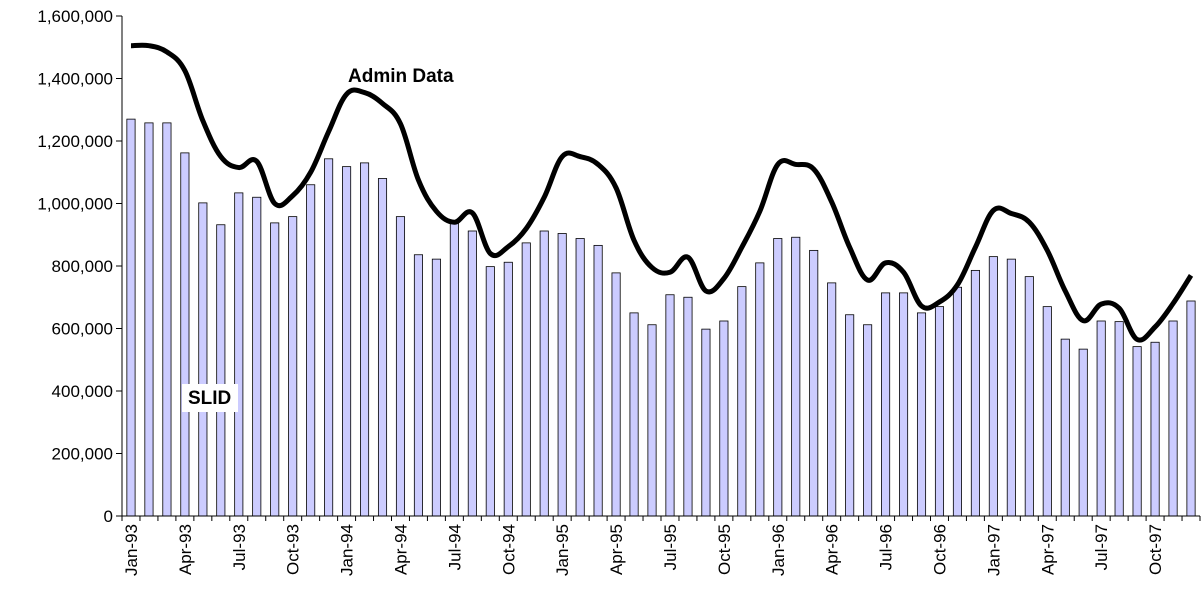 This screenshot has height=598, width=1201. Describe the element at coordinates (1101, 547) in the screenshot. I see `x-tick-label: Jul-97` at that location.